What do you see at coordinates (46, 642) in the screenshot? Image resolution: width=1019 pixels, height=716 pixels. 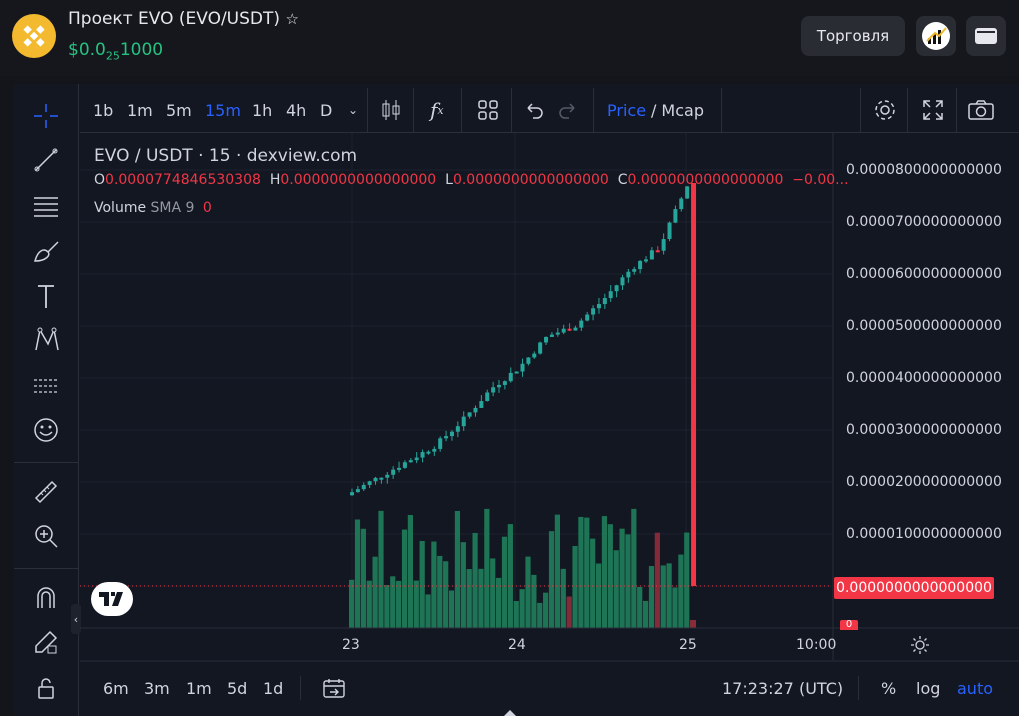 I see `lock-drawing-icon` at bounding box center [46, 642].